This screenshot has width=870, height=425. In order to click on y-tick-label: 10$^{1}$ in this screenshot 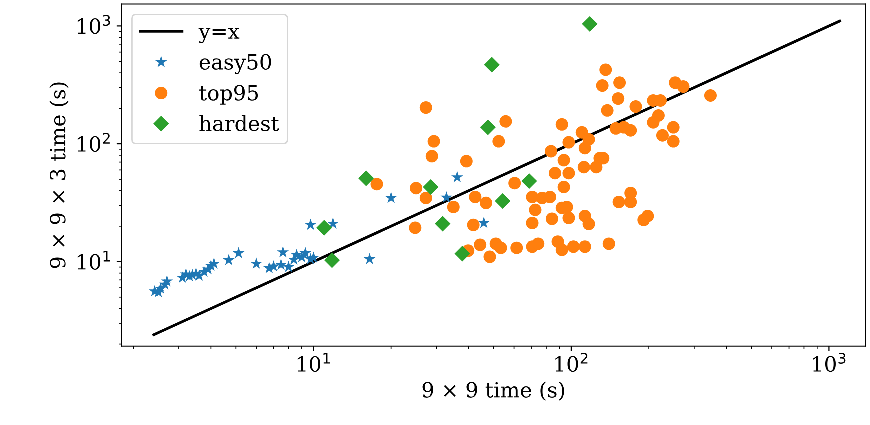, I will do `click(94, 260)`.